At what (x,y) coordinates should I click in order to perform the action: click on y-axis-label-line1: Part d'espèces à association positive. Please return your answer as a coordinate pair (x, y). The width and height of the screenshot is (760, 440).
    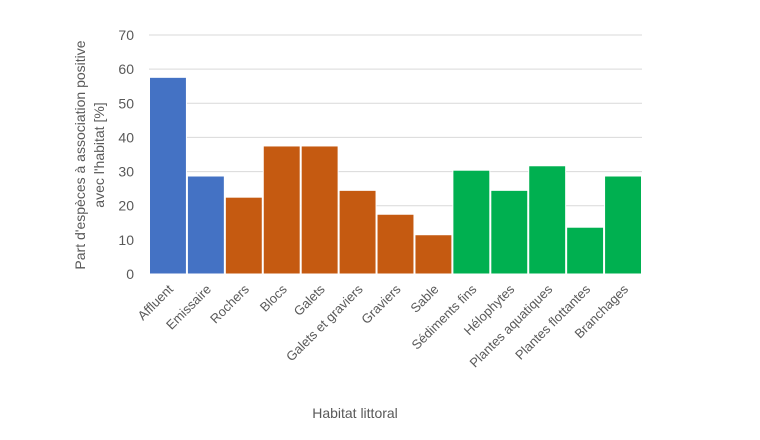
    Looking at the image, I should click on (80, 154).